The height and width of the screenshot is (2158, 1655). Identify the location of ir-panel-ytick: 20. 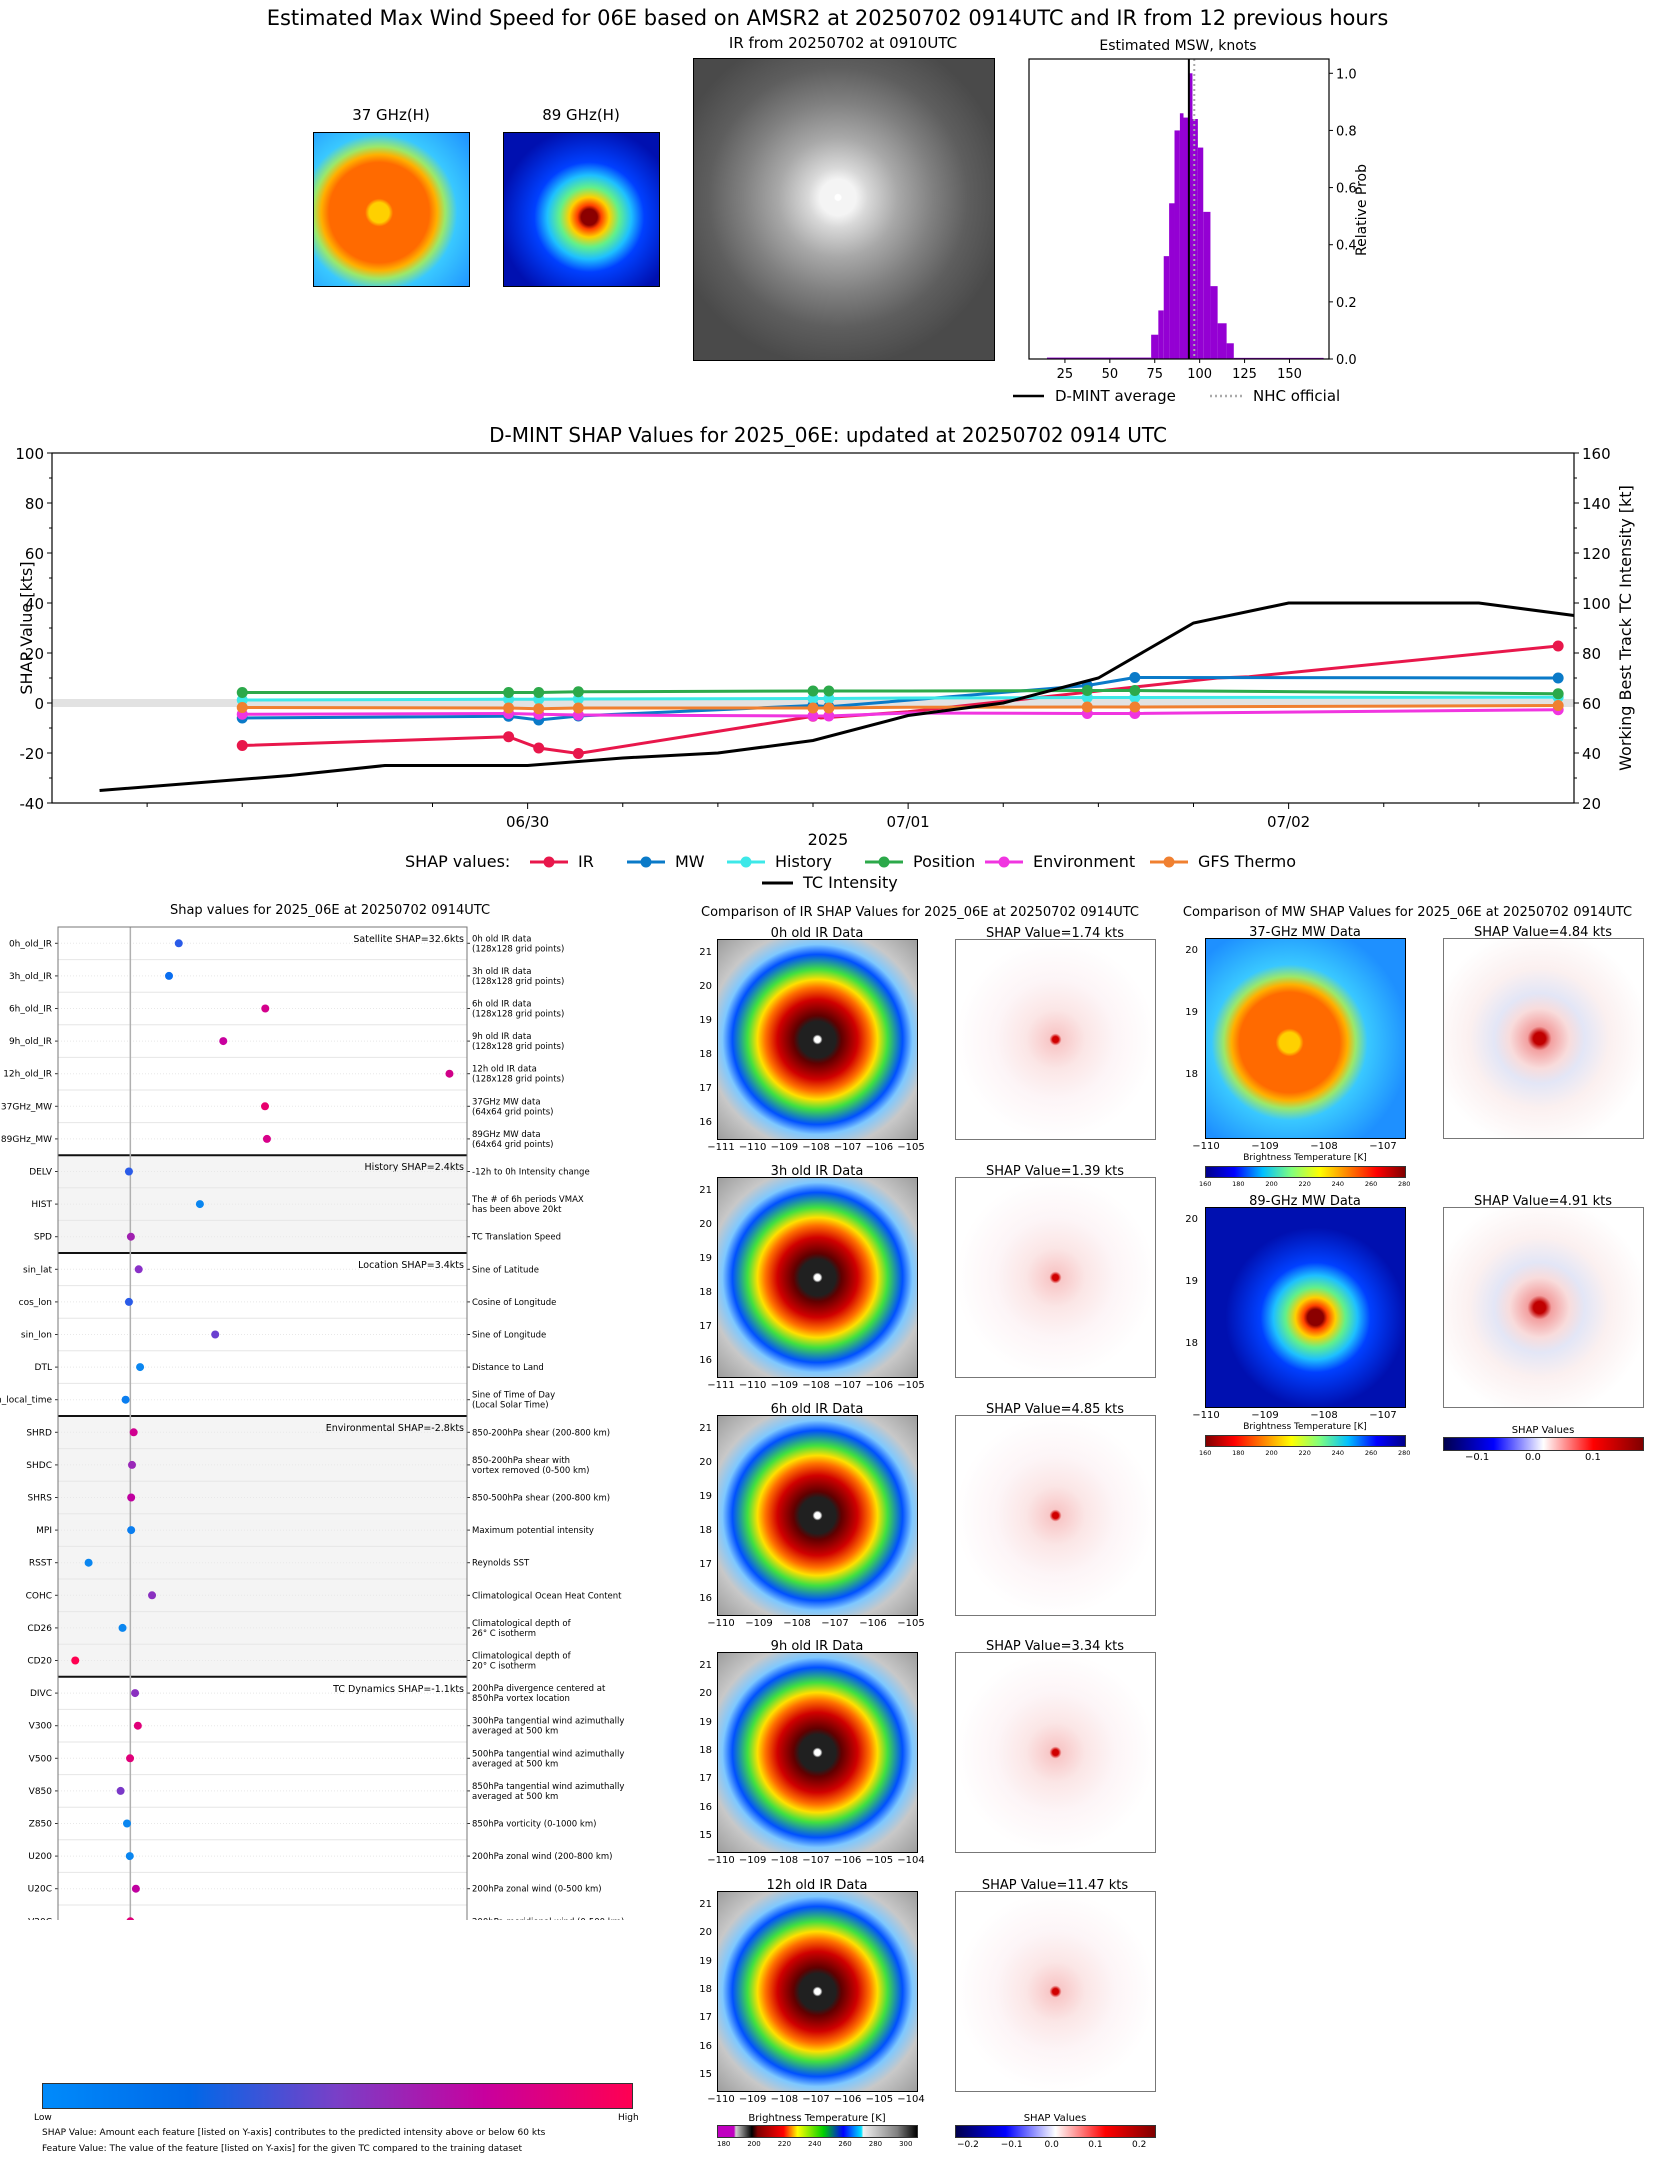
(705, 1694).